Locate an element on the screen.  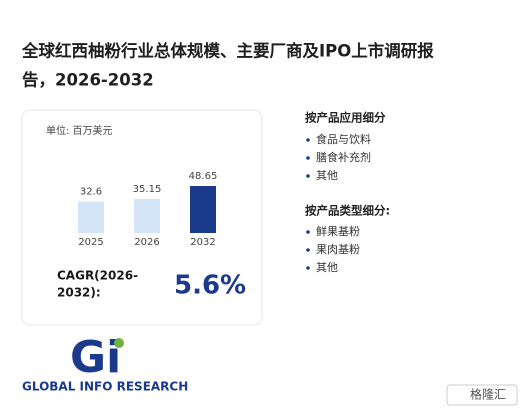
title-line: 全球红西柚粉行业总体规模、主要厂商及IPO上市调研报 is located at coordinates (227, 51).